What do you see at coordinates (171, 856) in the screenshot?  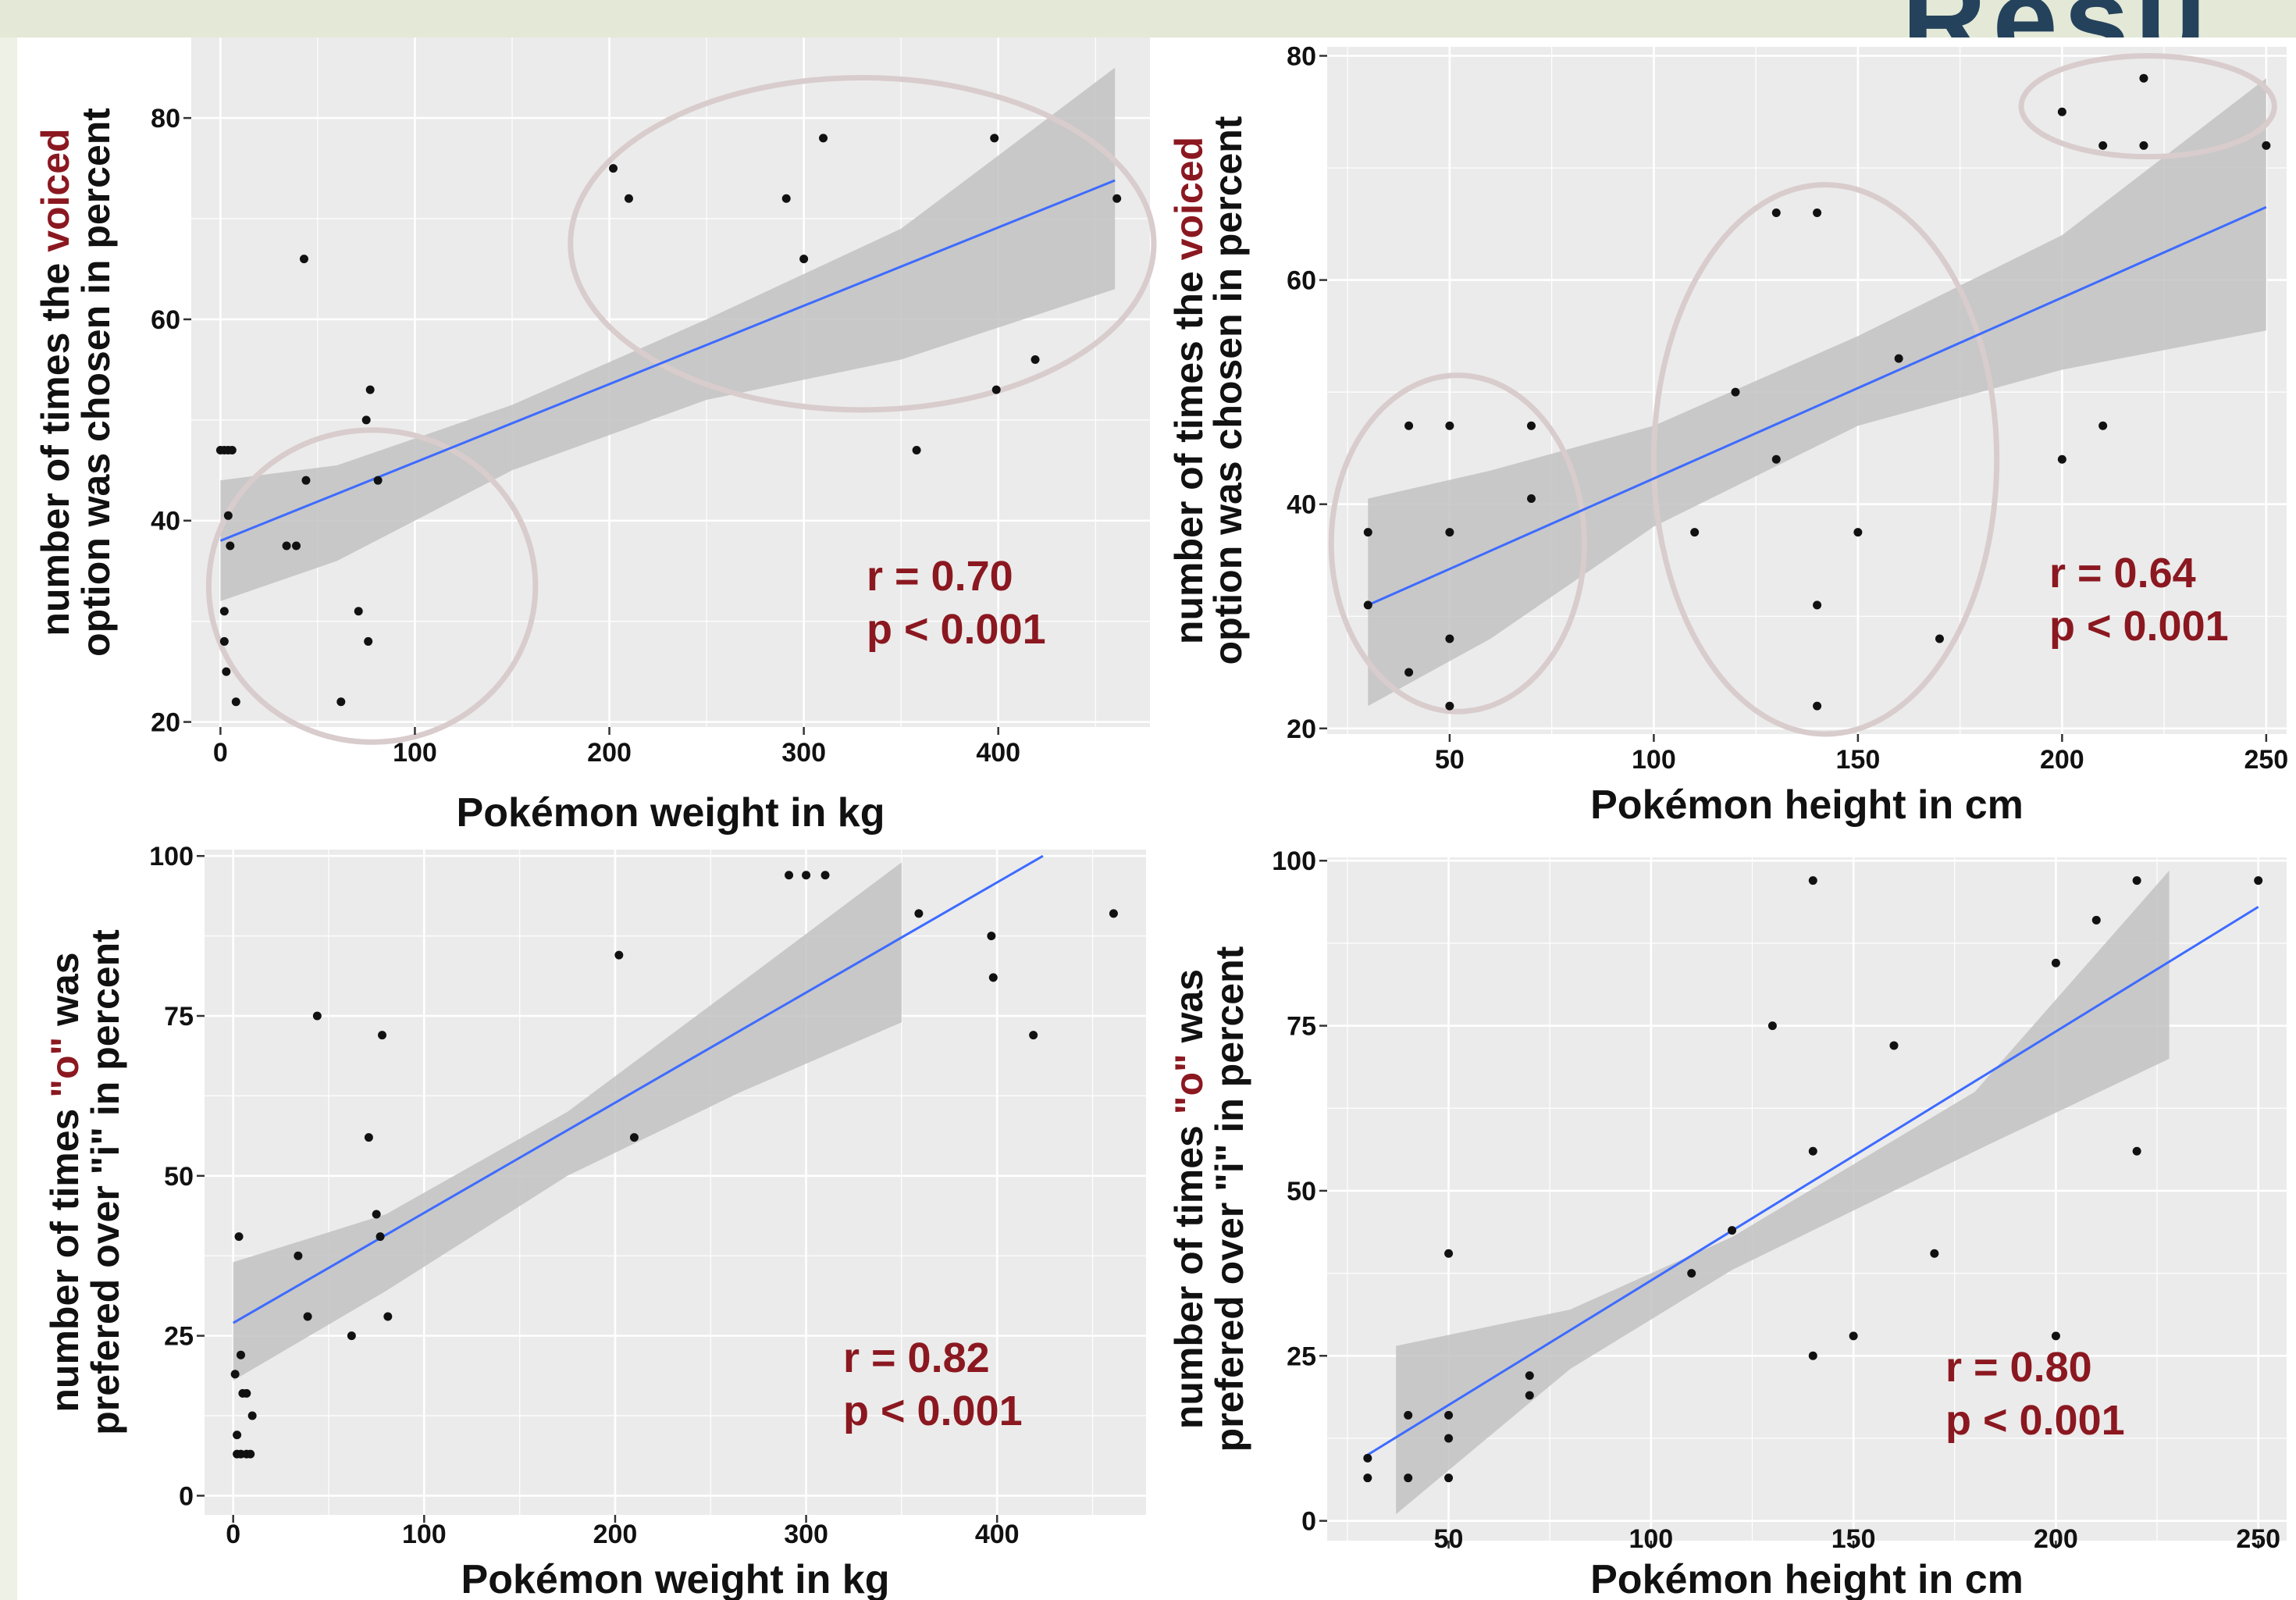 I see `y-tick-label: 100` at bounding box center [171, 856].